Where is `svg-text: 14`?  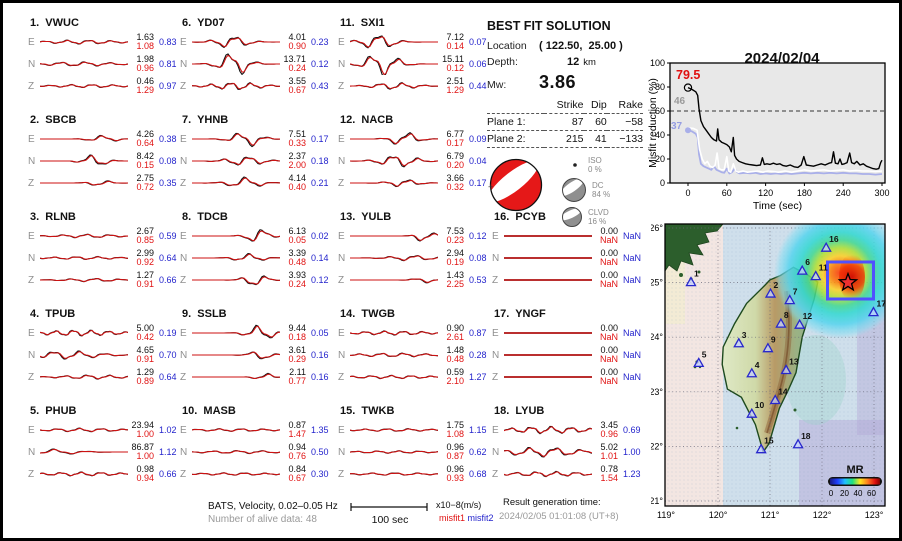
svg-text: 14 is located at coordinates (783, 392).